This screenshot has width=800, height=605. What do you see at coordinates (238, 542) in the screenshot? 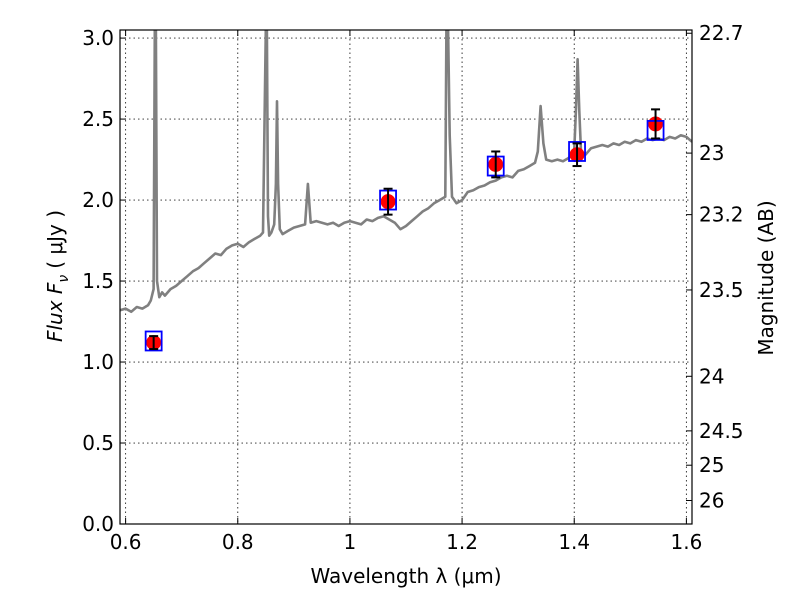
I see `x-tick-label: 0.8` at bounding box center [238, 542].